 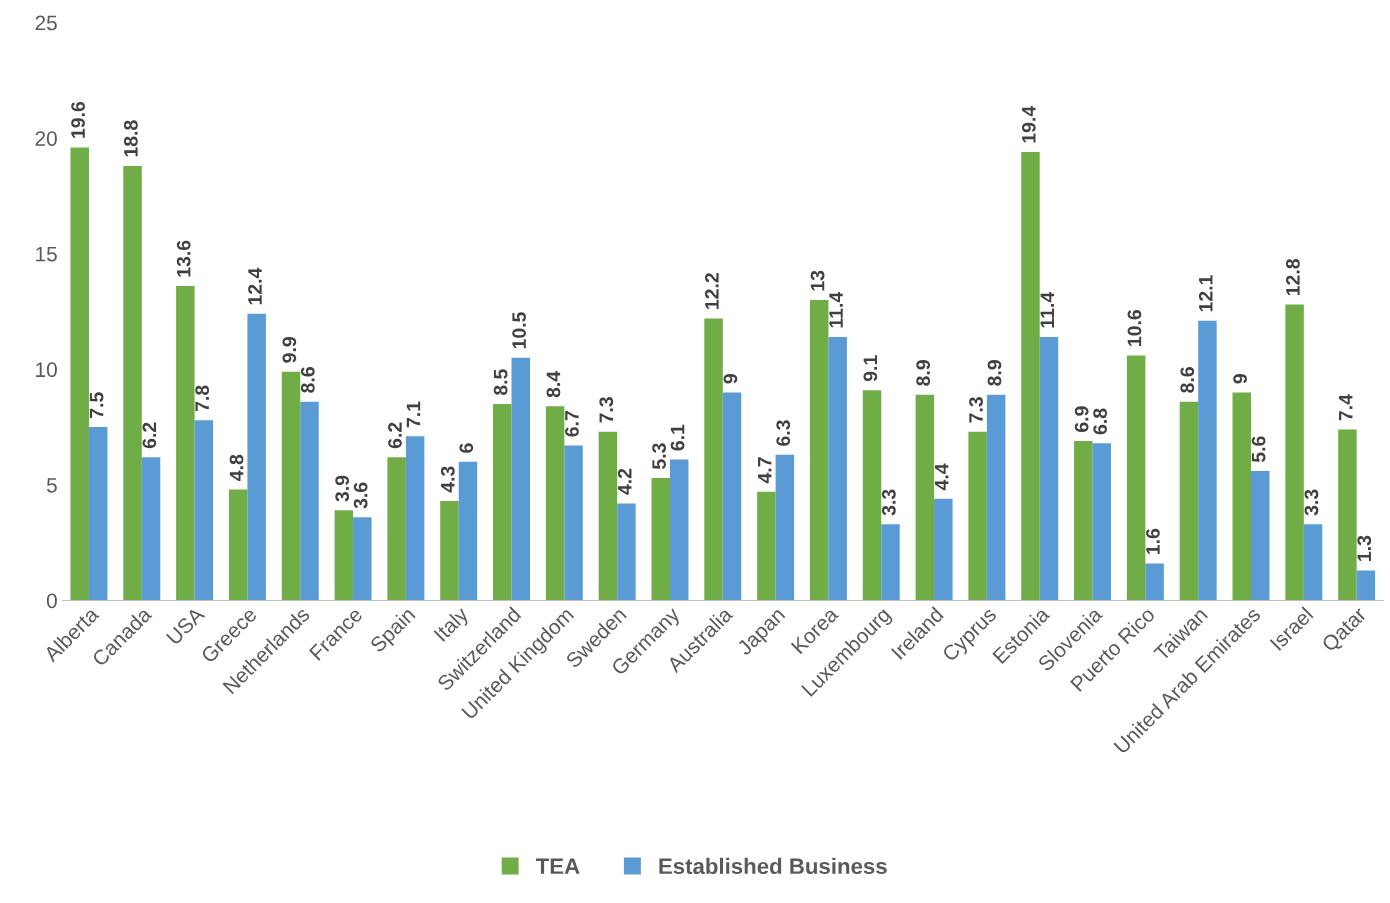 I want to click on data-label: 10.6, so click(x=1134, y=327).